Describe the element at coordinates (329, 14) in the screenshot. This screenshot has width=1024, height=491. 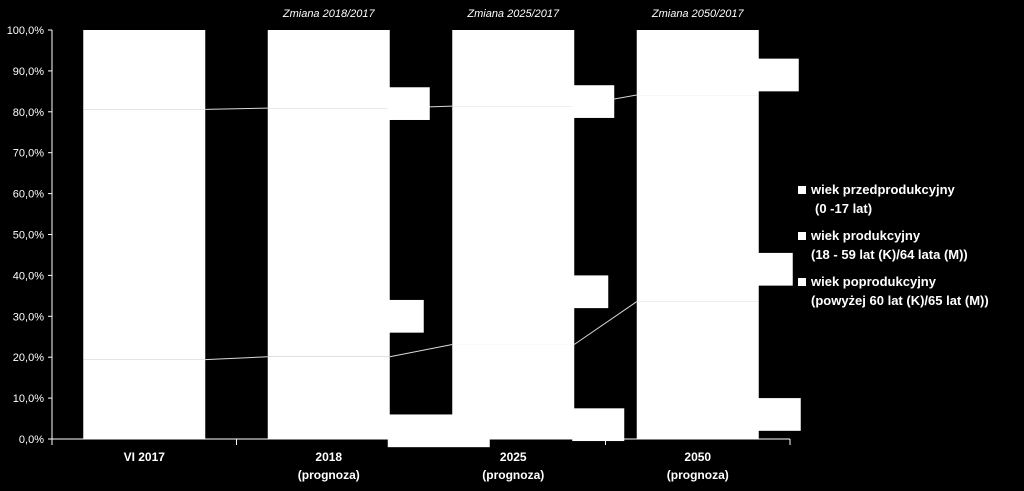
I see `change-label: Zmiana 2018/2017` at that location.